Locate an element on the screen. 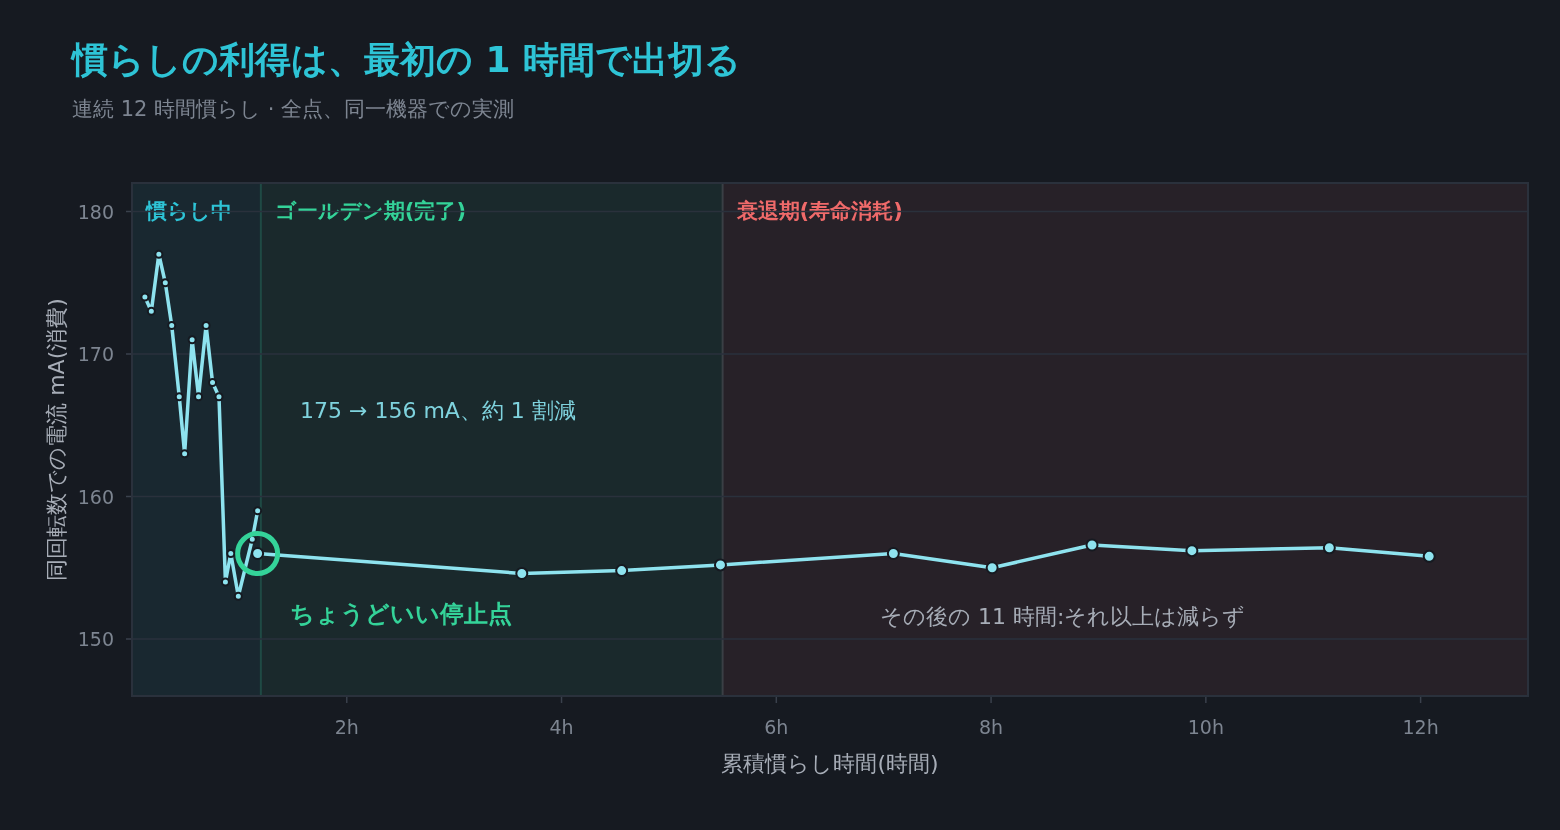 The height and width of the screenshot is (830, 1560). y-tick-label: 180 is located at coordinates (95, 211).